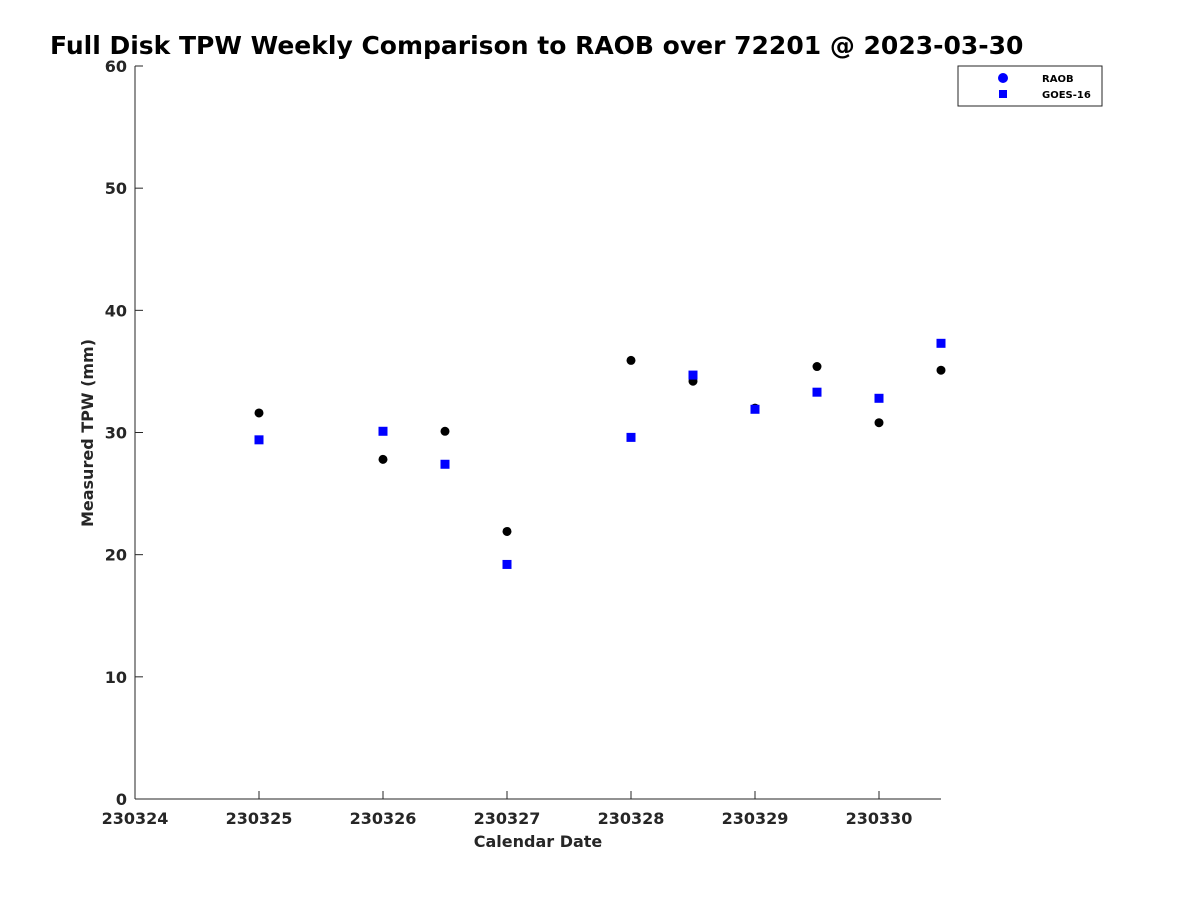  What do you see at coordinates (600, 453) in the screenshot?
I see `data-points` at bounding box center [600, 453].